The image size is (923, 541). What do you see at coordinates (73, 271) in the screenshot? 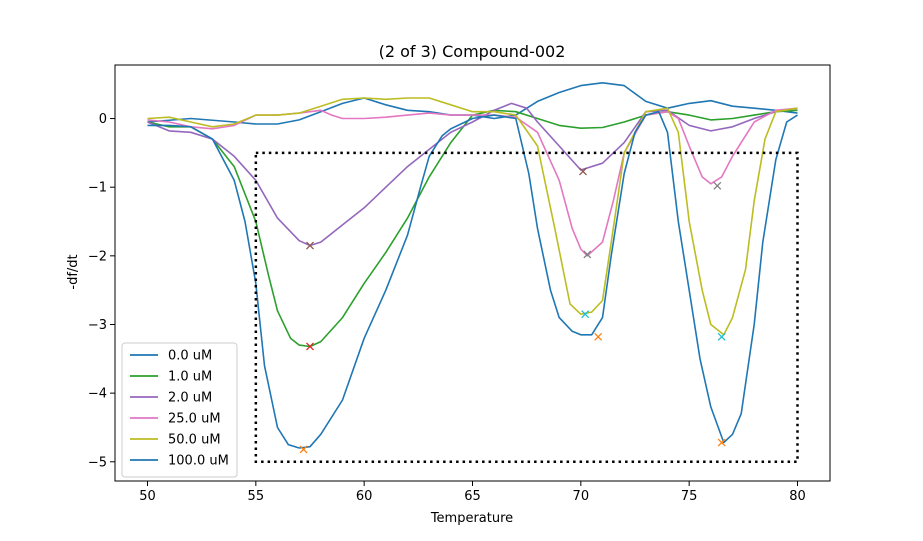
I see `y-axis-label: -df/dt` at bounding box center [73, 271].